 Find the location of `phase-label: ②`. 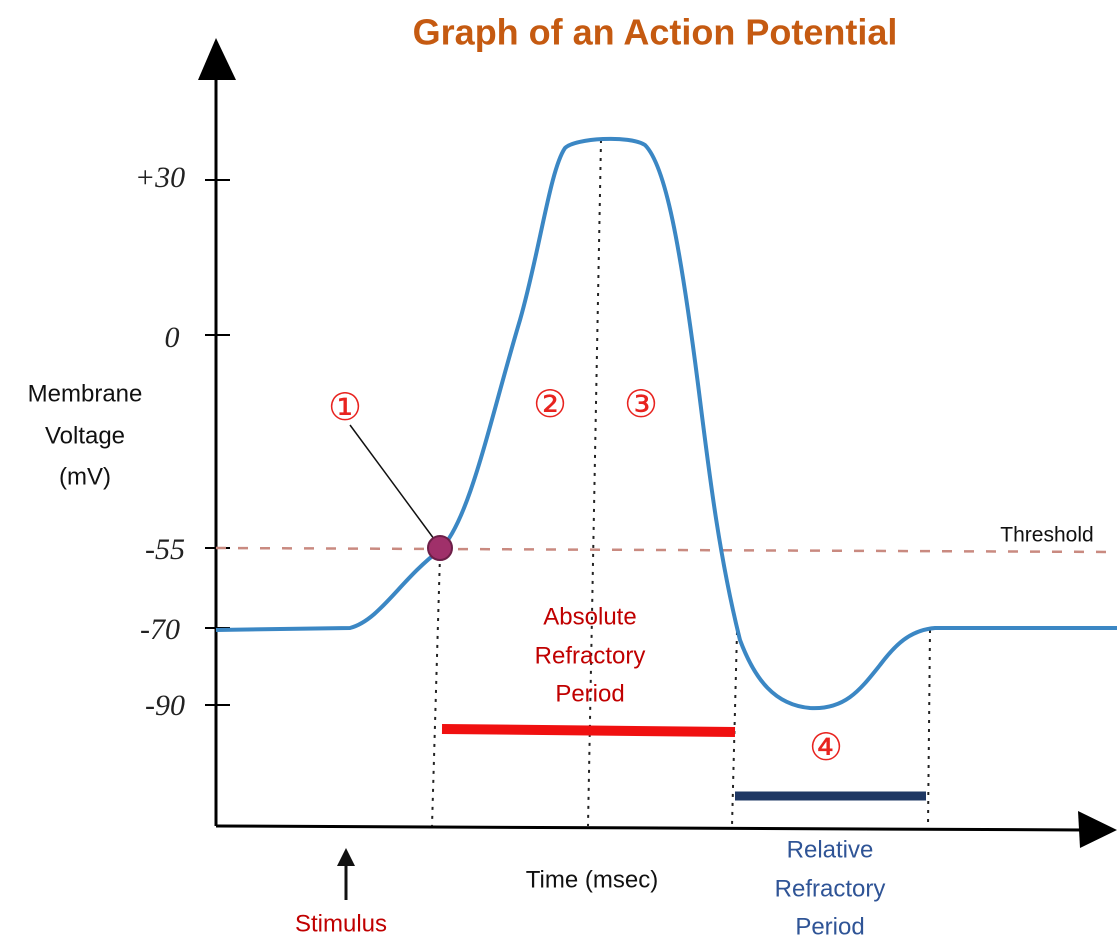

phase-label: ② is located at coordinates (550, 405).